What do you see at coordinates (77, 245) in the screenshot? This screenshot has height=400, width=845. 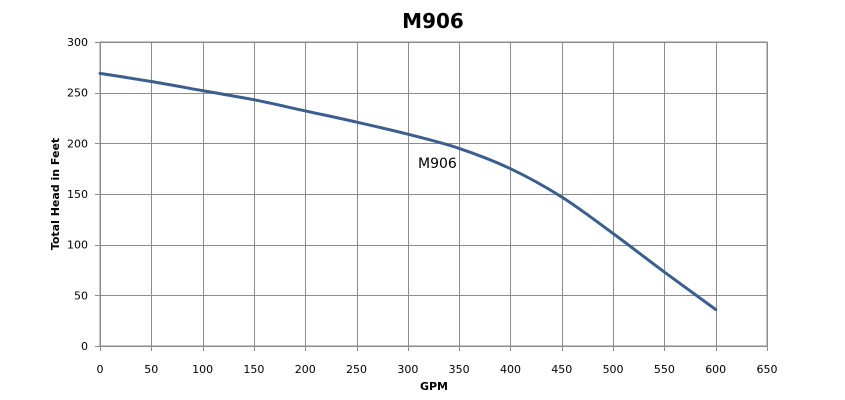 I see `y-tick-label-100: 100` at bounding box center [77, 245].